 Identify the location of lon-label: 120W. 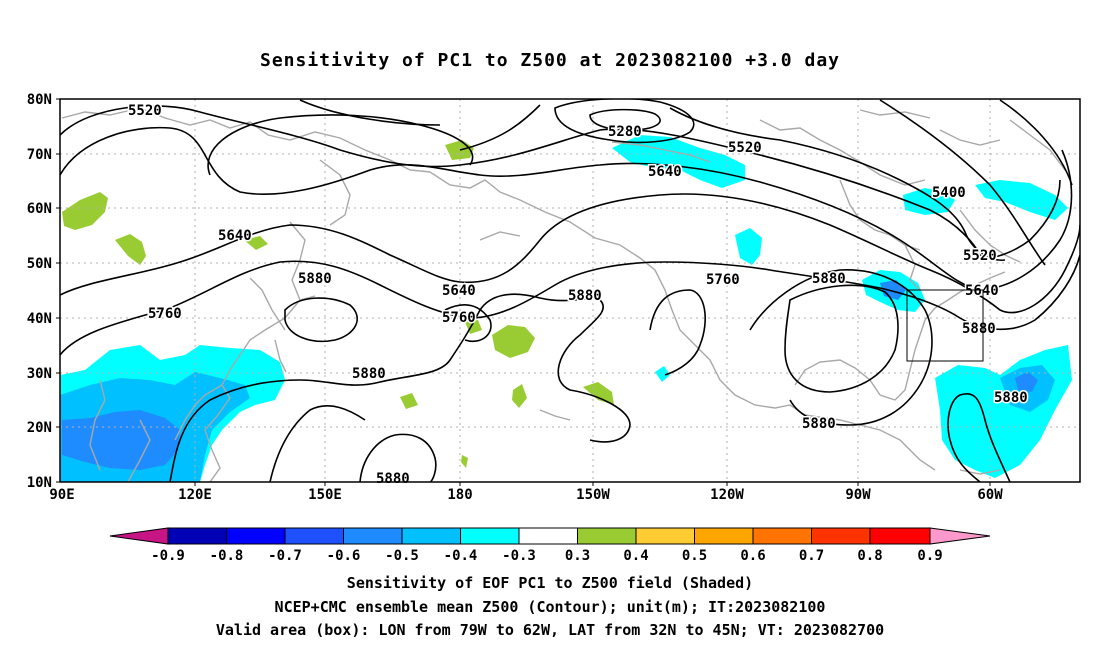
(727, 495).